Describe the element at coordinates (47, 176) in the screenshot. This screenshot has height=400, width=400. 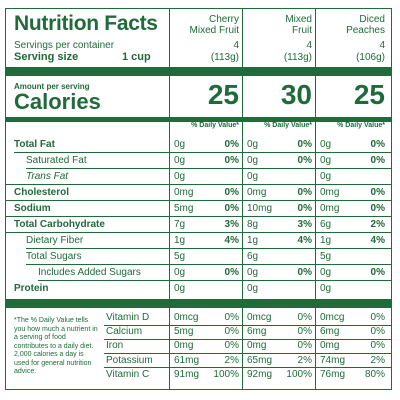
I see `nutrient-label: Trans Fat` at that location.